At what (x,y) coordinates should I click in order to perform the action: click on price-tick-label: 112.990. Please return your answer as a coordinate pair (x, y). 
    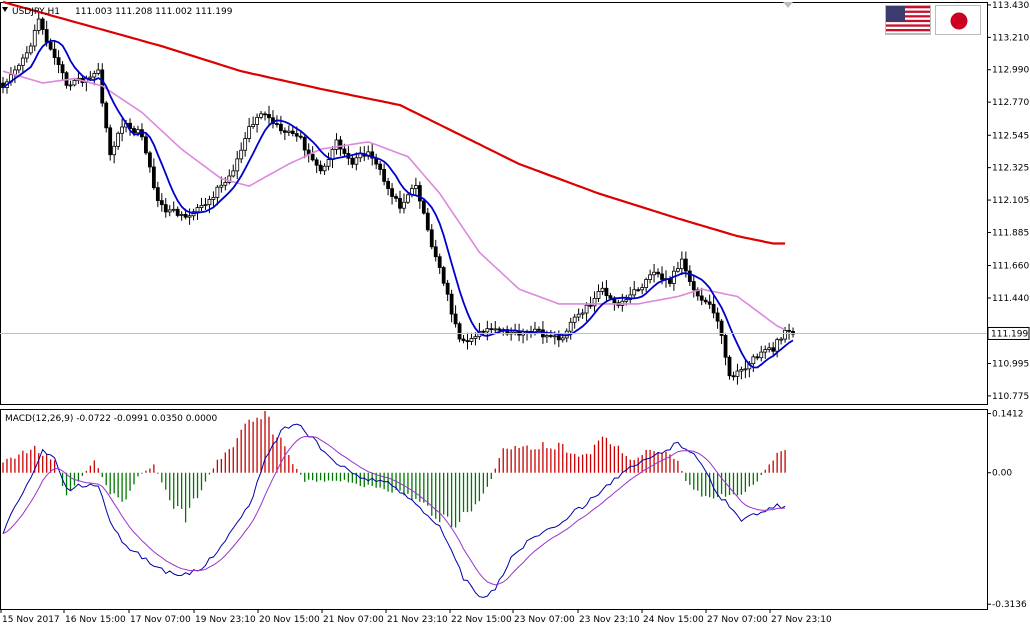
    Looking at the image, I should click on (1010, 71).